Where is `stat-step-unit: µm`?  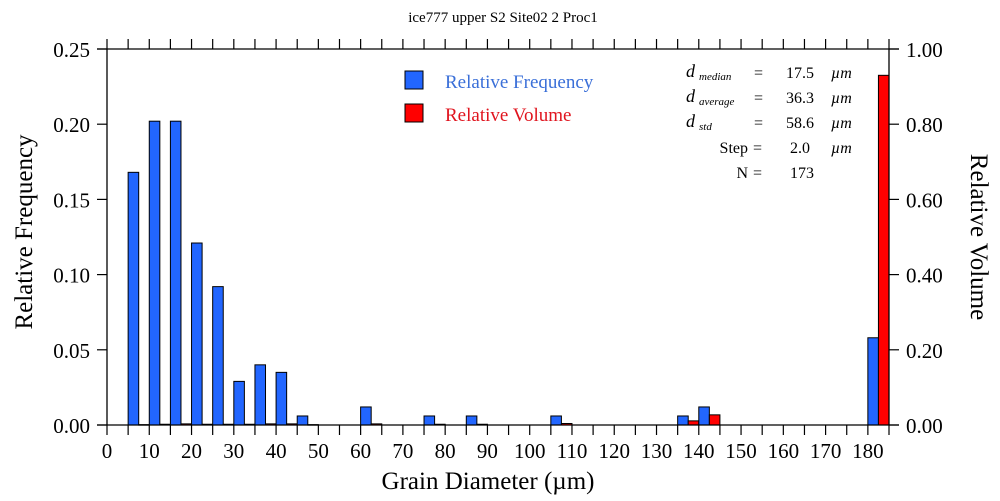
stat-step-unit: µm is located at coordinates (841, 148).